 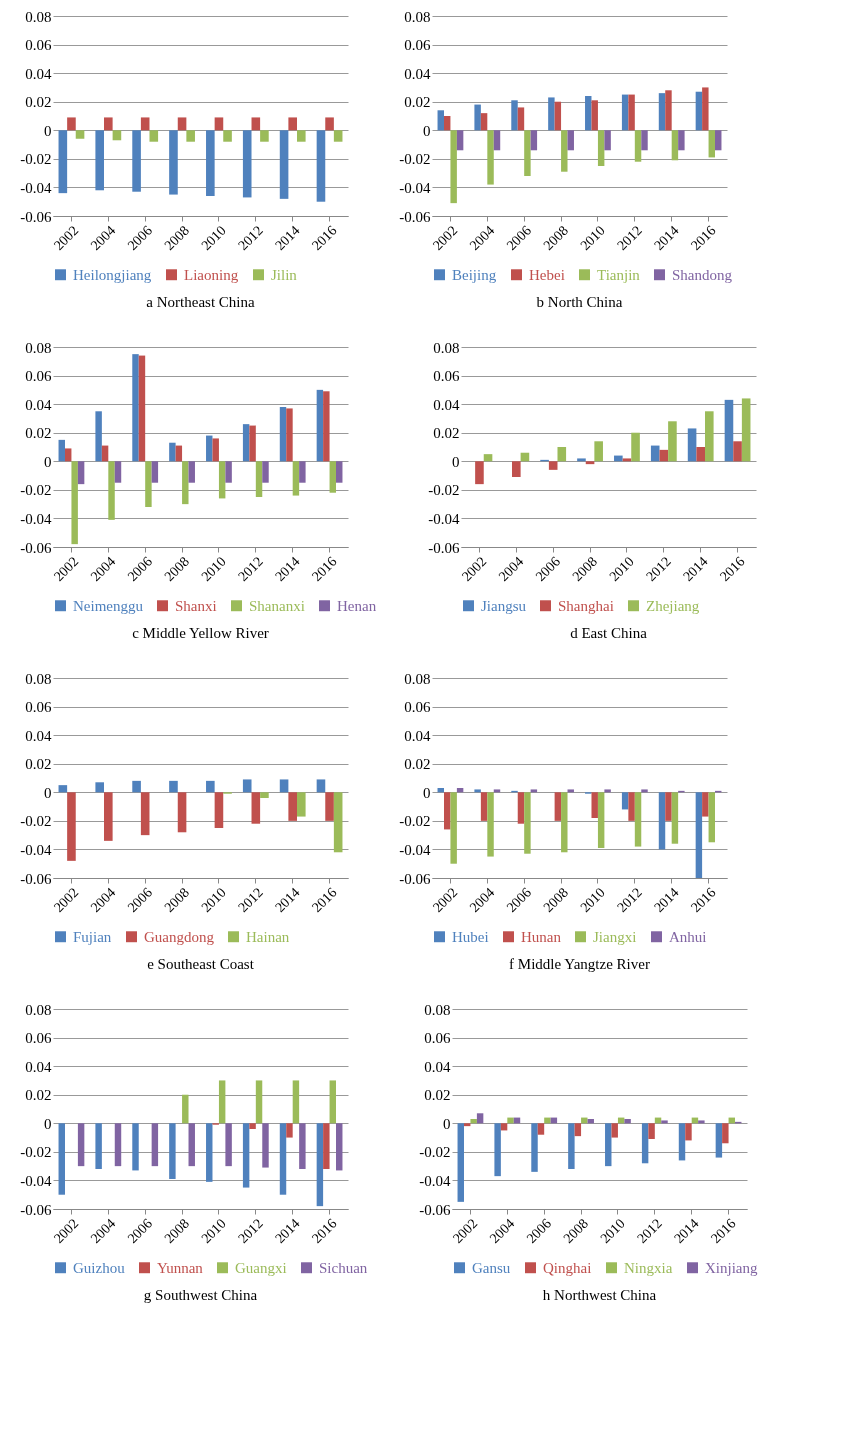 What do you see at coordinates (200, 633) in the screenshot?
I see `text: c Middle Yellow River` at bounding box center [200, 633].